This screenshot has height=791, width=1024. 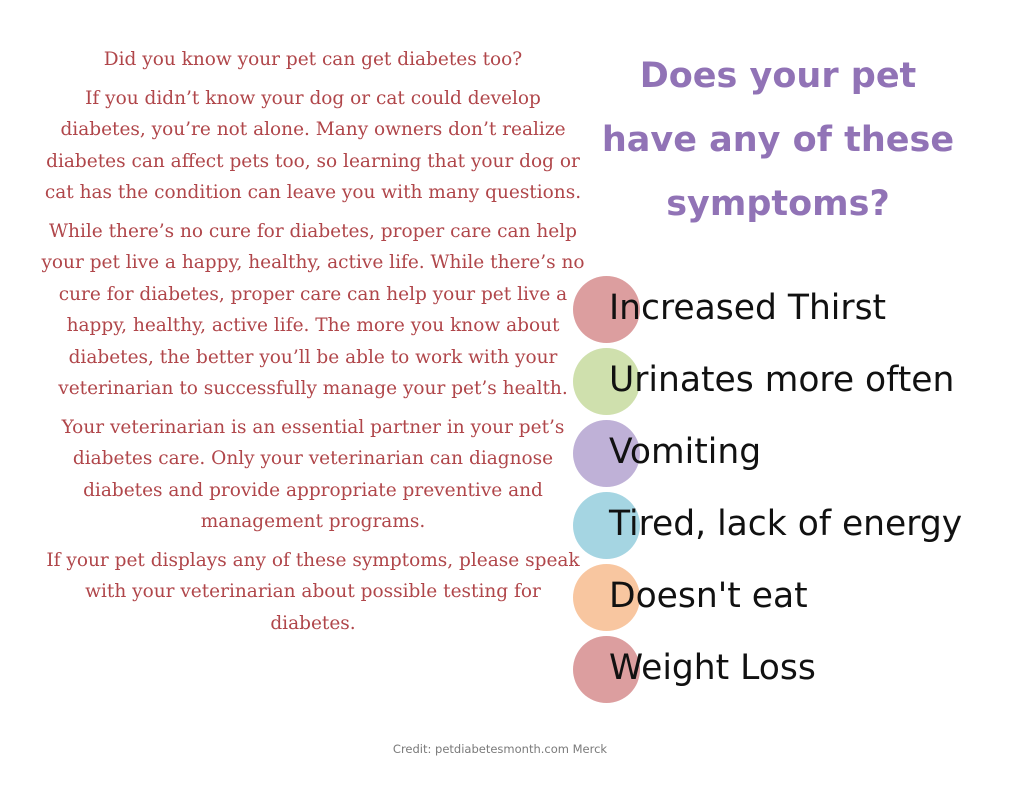 What do you see at coordinates (778, 204) in the screenshot?
I see `heading-line: symptoms?` at bounding box center [778, 204].